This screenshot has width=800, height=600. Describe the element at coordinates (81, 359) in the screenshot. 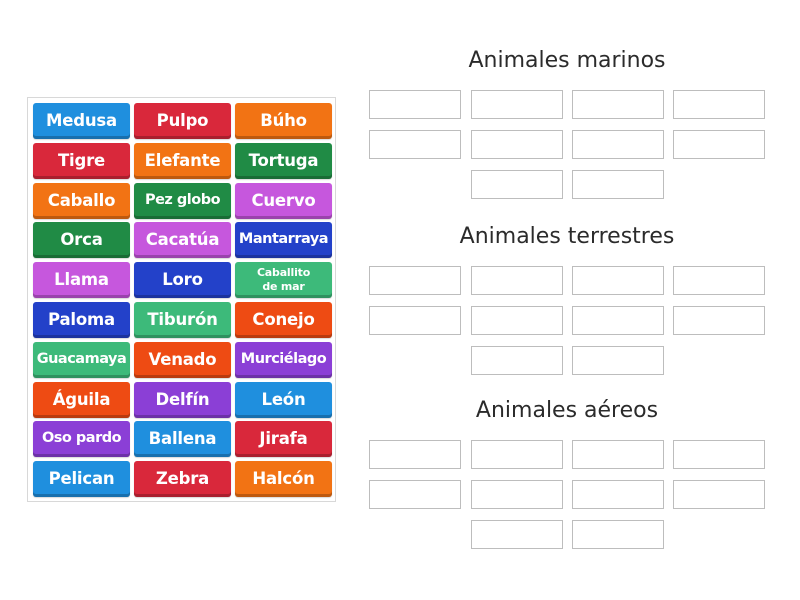

I see `card-guacamaya: Guacamaya` at that location.